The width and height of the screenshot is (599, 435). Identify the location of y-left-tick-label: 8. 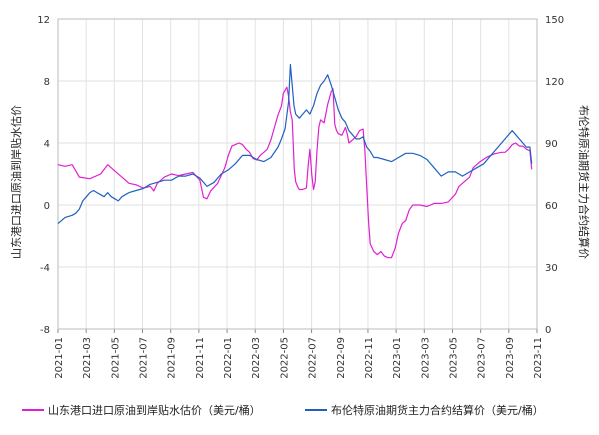
(47, 82).